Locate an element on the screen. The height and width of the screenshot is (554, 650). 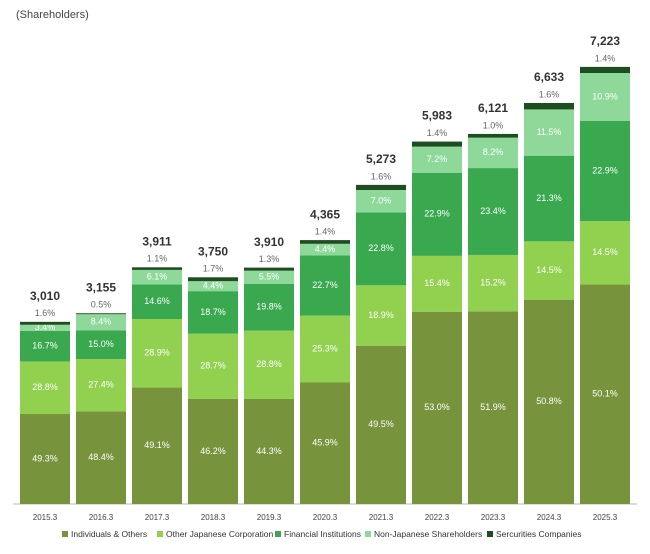
value-label: 50.1% is located at coordinates (605, 394).